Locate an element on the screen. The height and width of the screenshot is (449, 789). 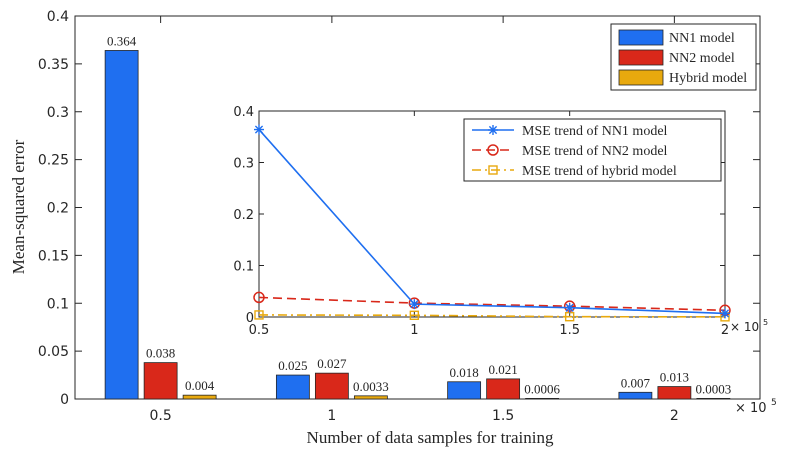
inset-y-tick-label: 0.1 is located at coordinates (243, 267).